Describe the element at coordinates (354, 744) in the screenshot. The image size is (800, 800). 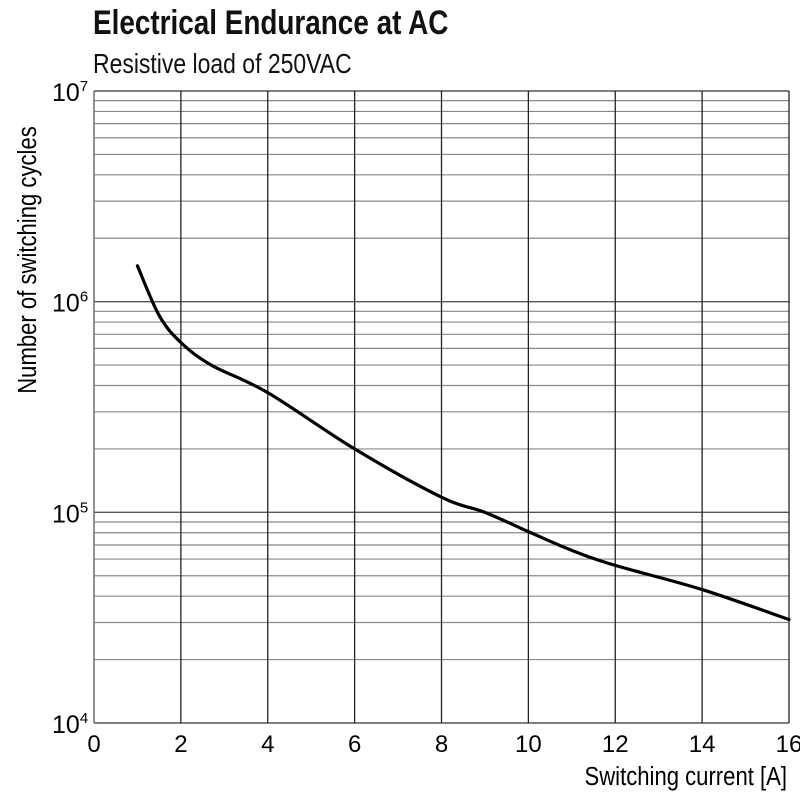
I see `x-tick-label: 6` at that location.